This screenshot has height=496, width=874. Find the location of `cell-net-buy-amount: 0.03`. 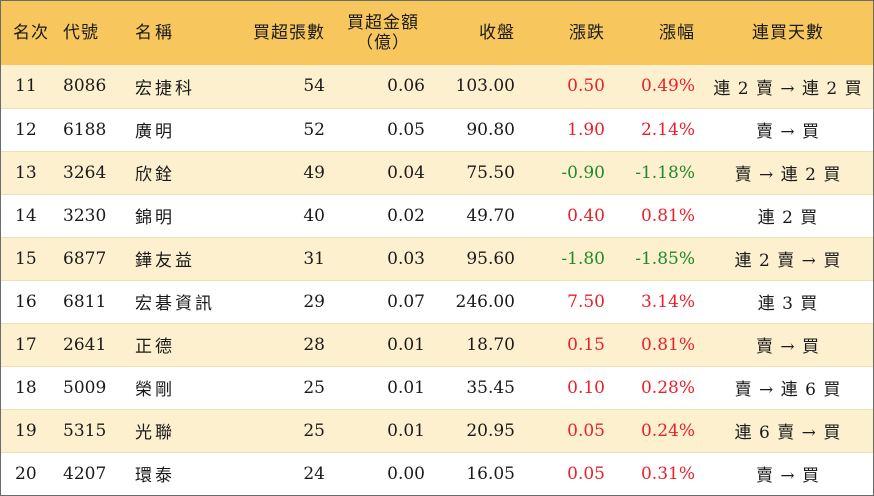

cell-net-buy-amount: 0.03 is located at coordinates (383, 259).